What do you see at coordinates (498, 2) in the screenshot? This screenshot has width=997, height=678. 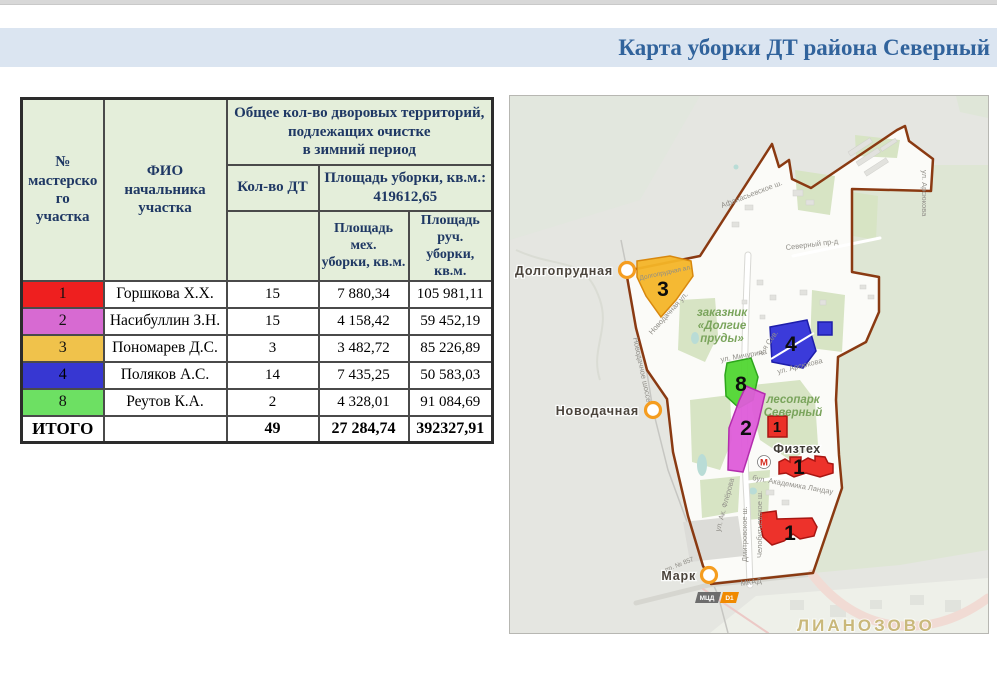 I see `top-scroll-strip` at bounding box center [498, 2].